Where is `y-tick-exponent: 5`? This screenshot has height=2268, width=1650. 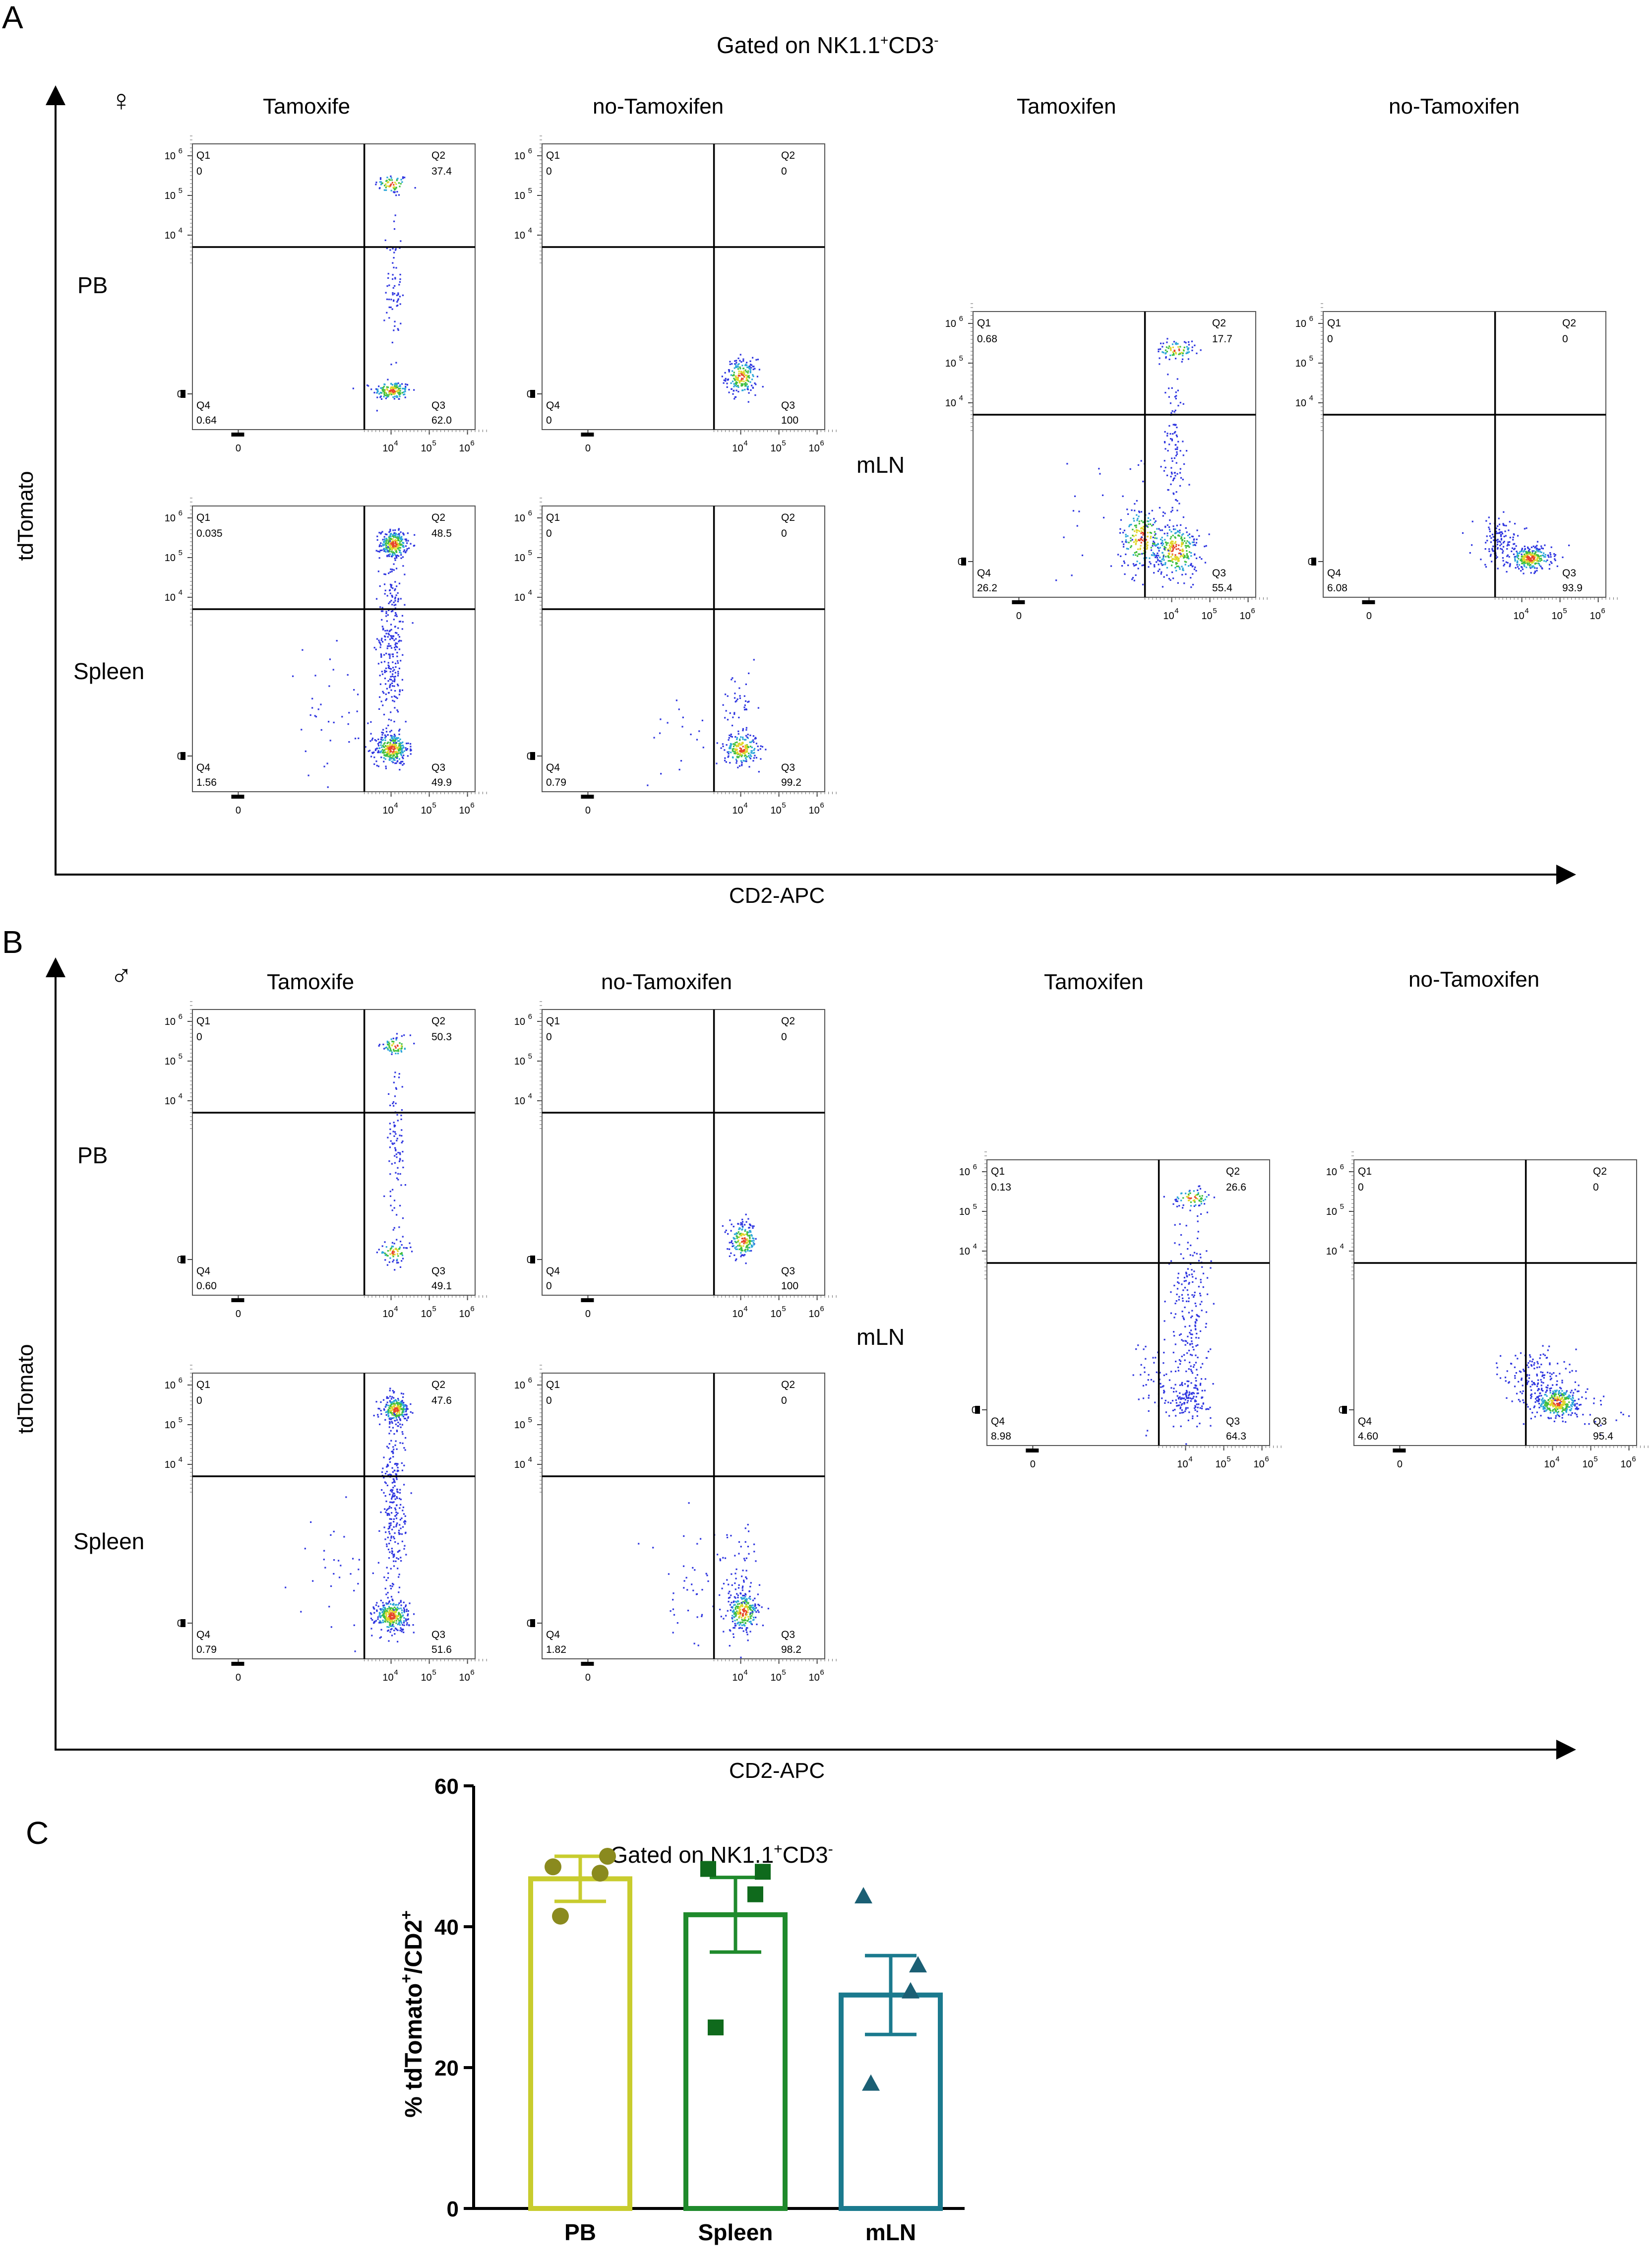 y-tick-exponent: 5 is located at coordinates (530, 1056).